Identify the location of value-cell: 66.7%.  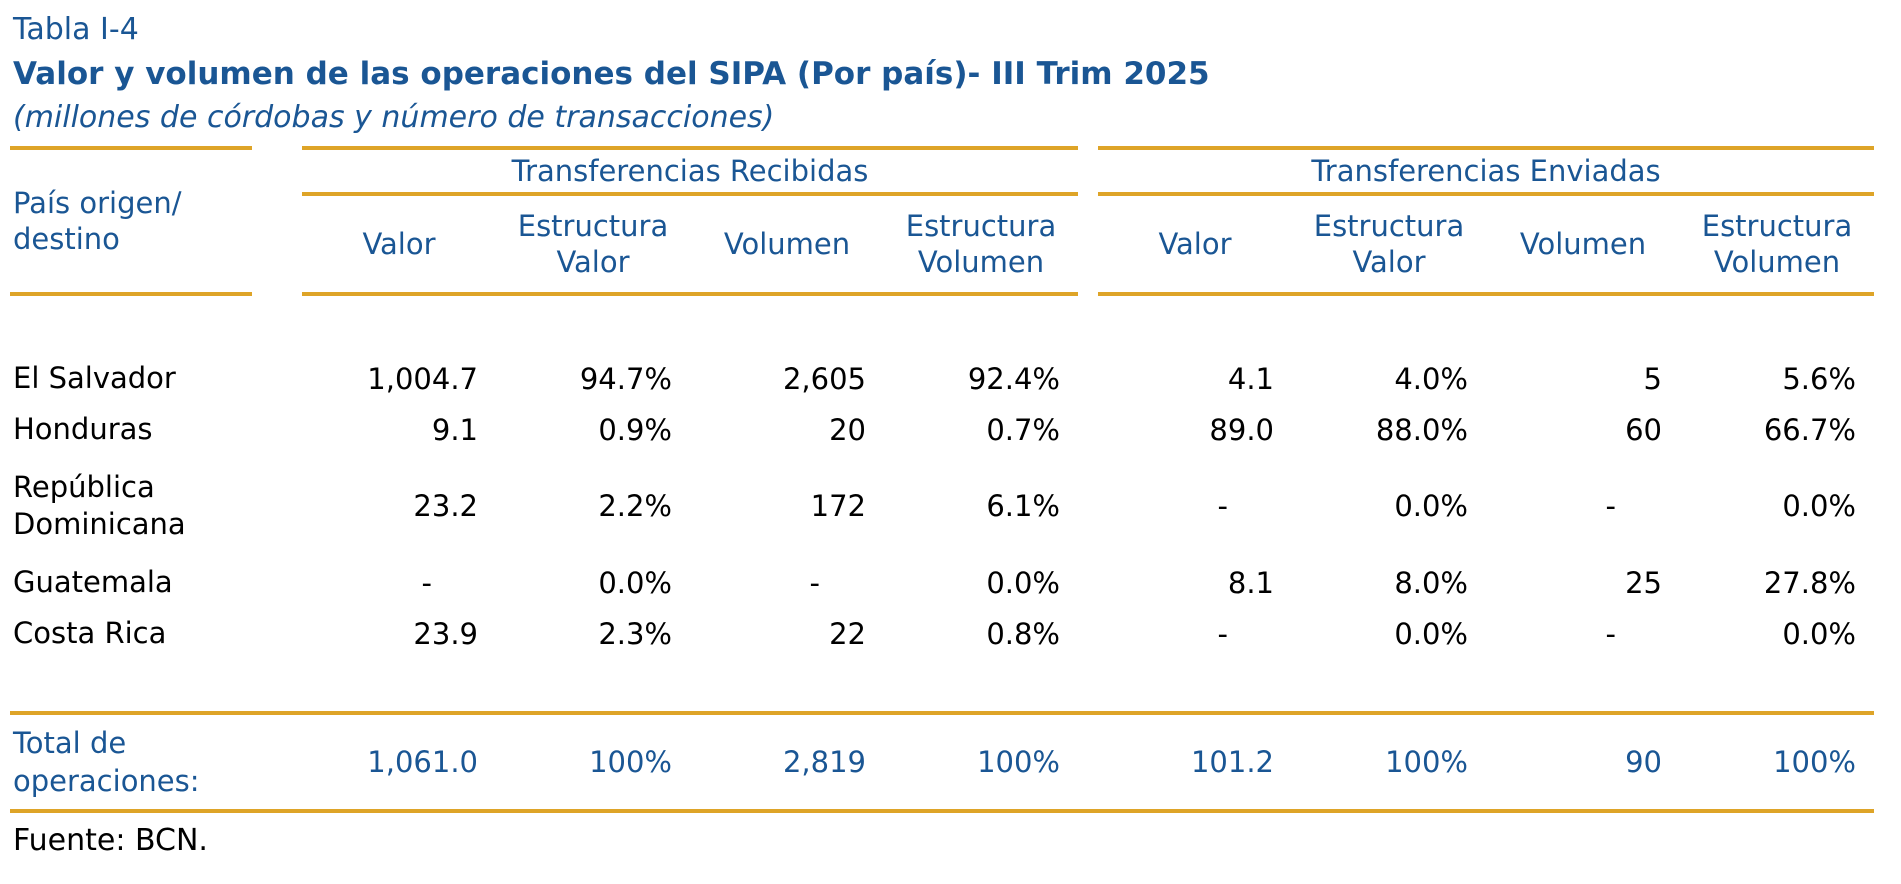
(1809, 429).